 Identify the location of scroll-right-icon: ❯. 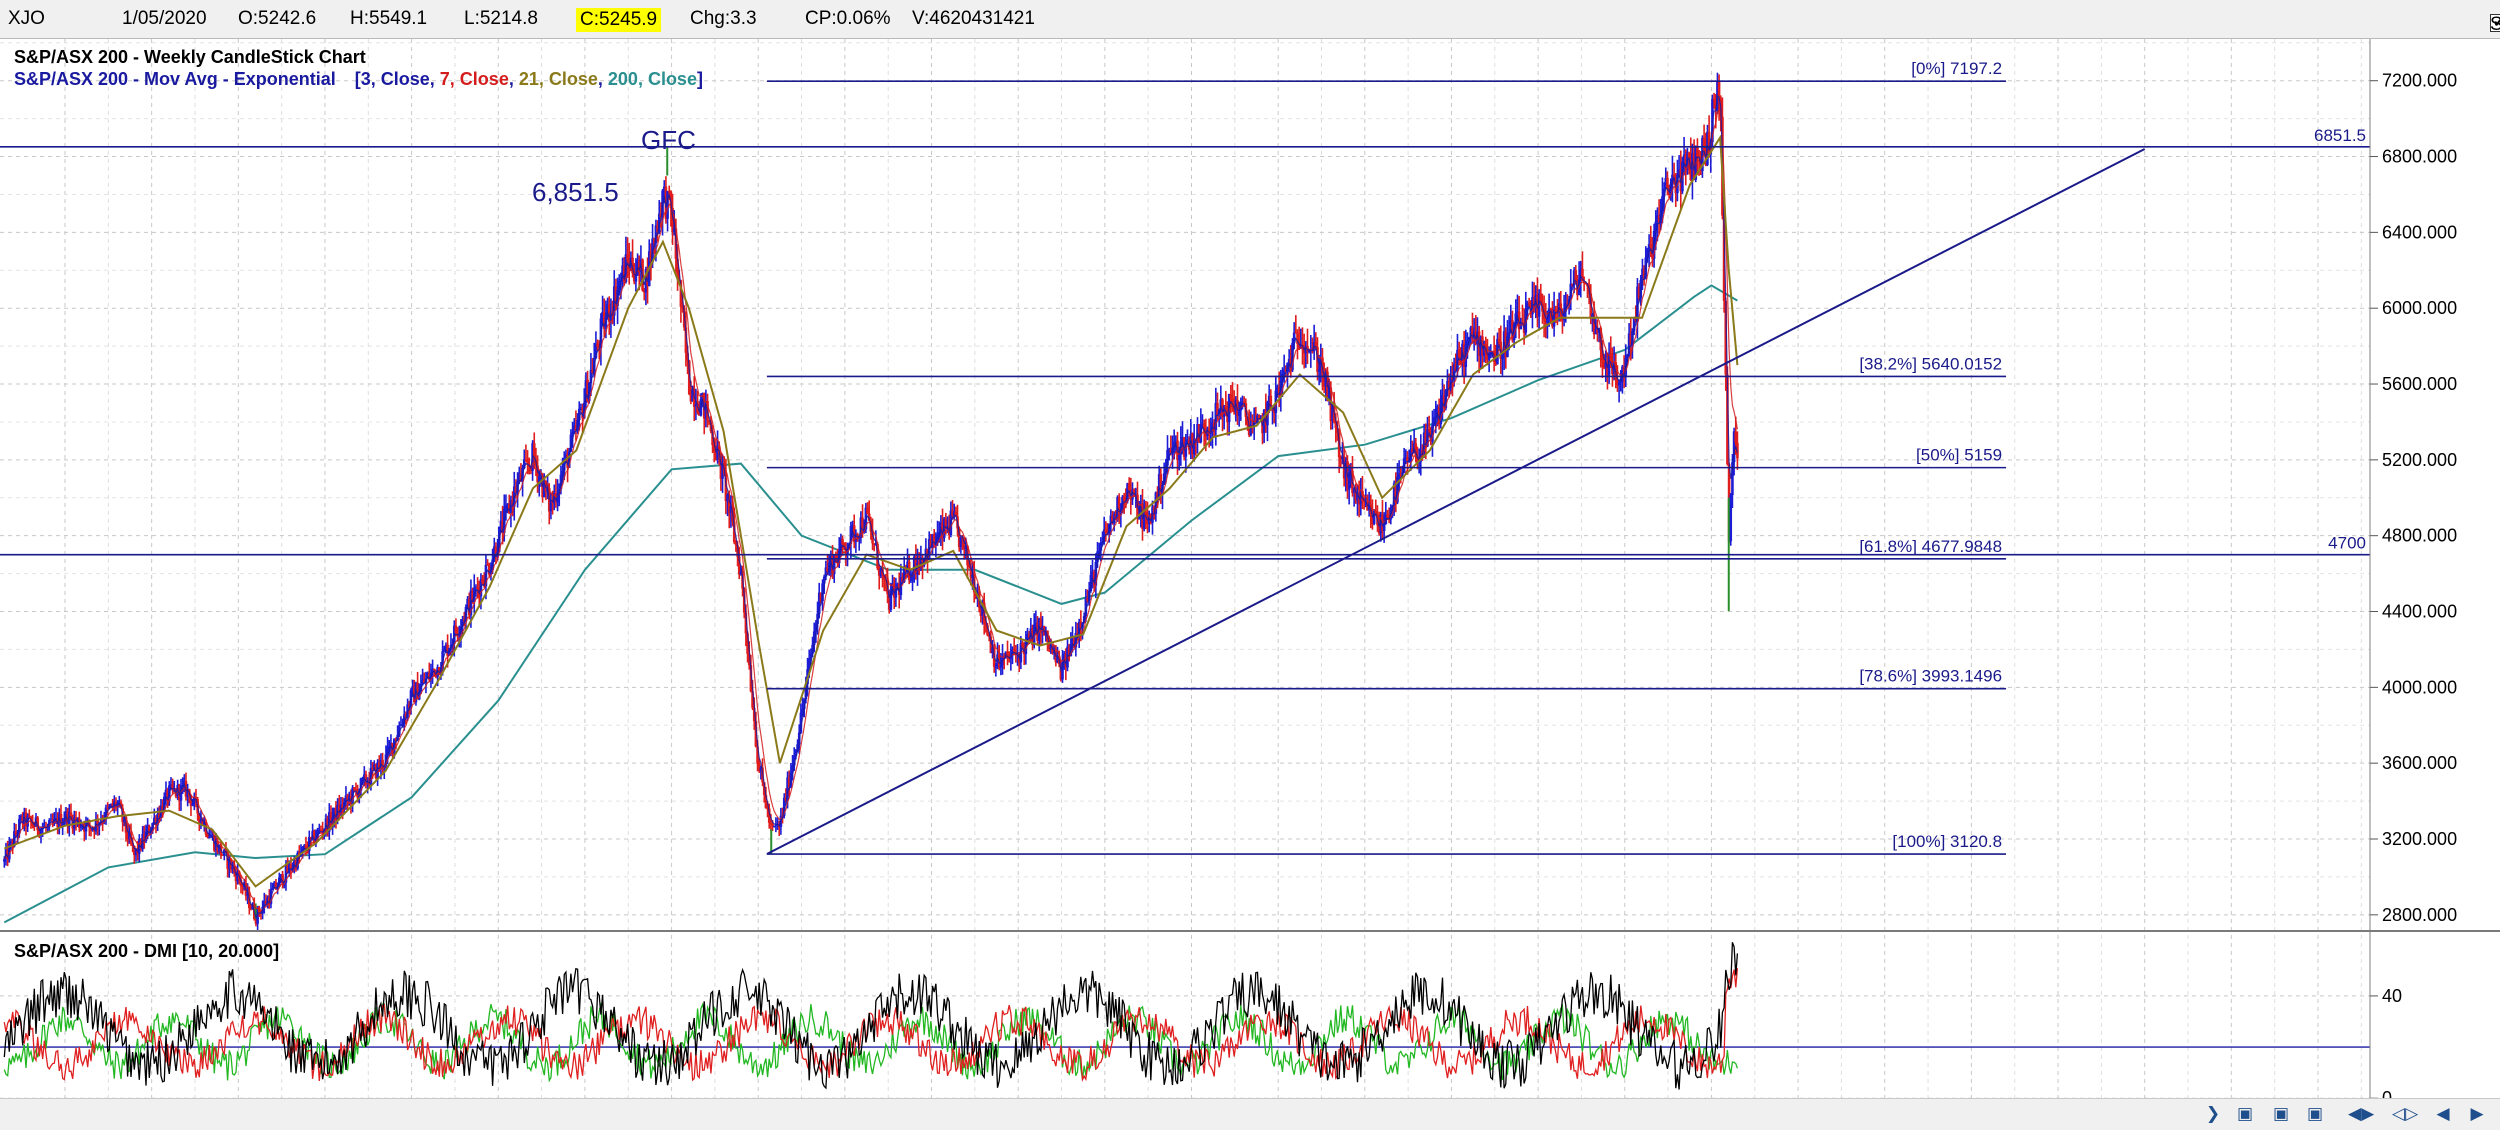
(2213, 1113).